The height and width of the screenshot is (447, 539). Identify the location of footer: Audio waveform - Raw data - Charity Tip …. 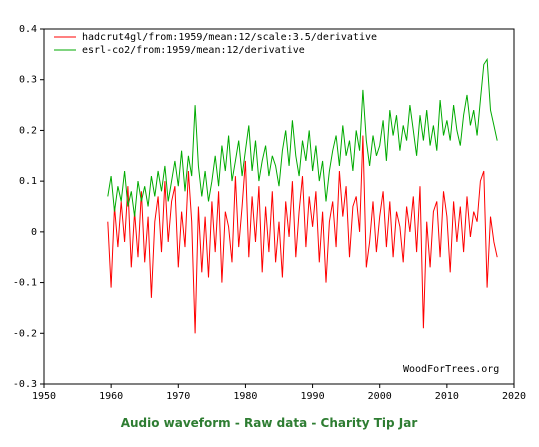
(269, 423).